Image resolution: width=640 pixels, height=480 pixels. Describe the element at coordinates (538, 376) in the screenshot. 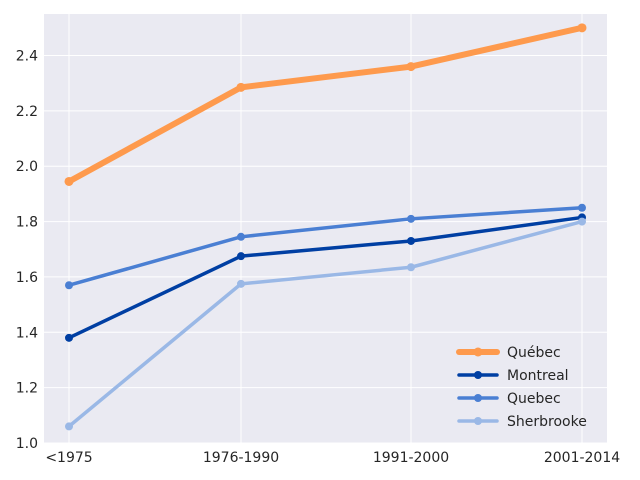

I see `legend-label: Montreal` at that location.